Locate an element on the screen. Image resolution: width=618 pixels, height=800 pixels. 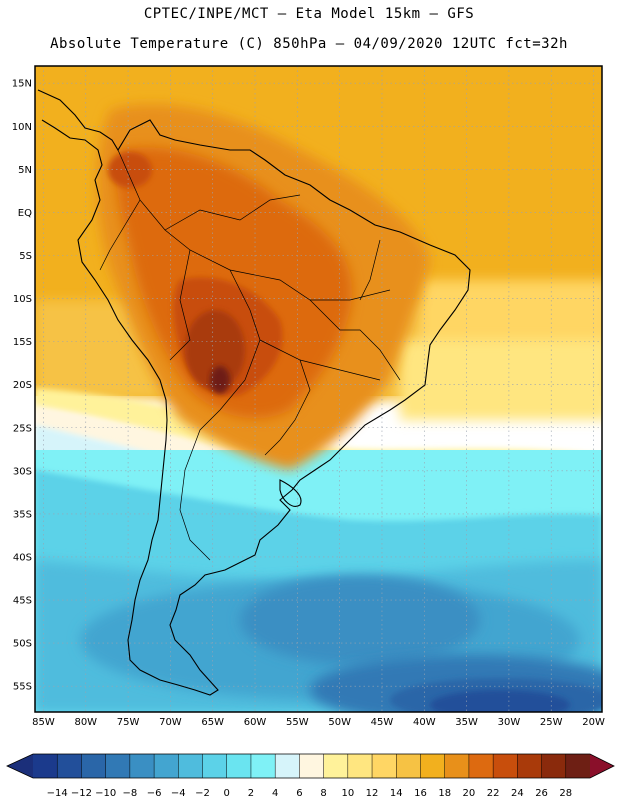
lon-label: 35W is located at coordinates (466, 722).